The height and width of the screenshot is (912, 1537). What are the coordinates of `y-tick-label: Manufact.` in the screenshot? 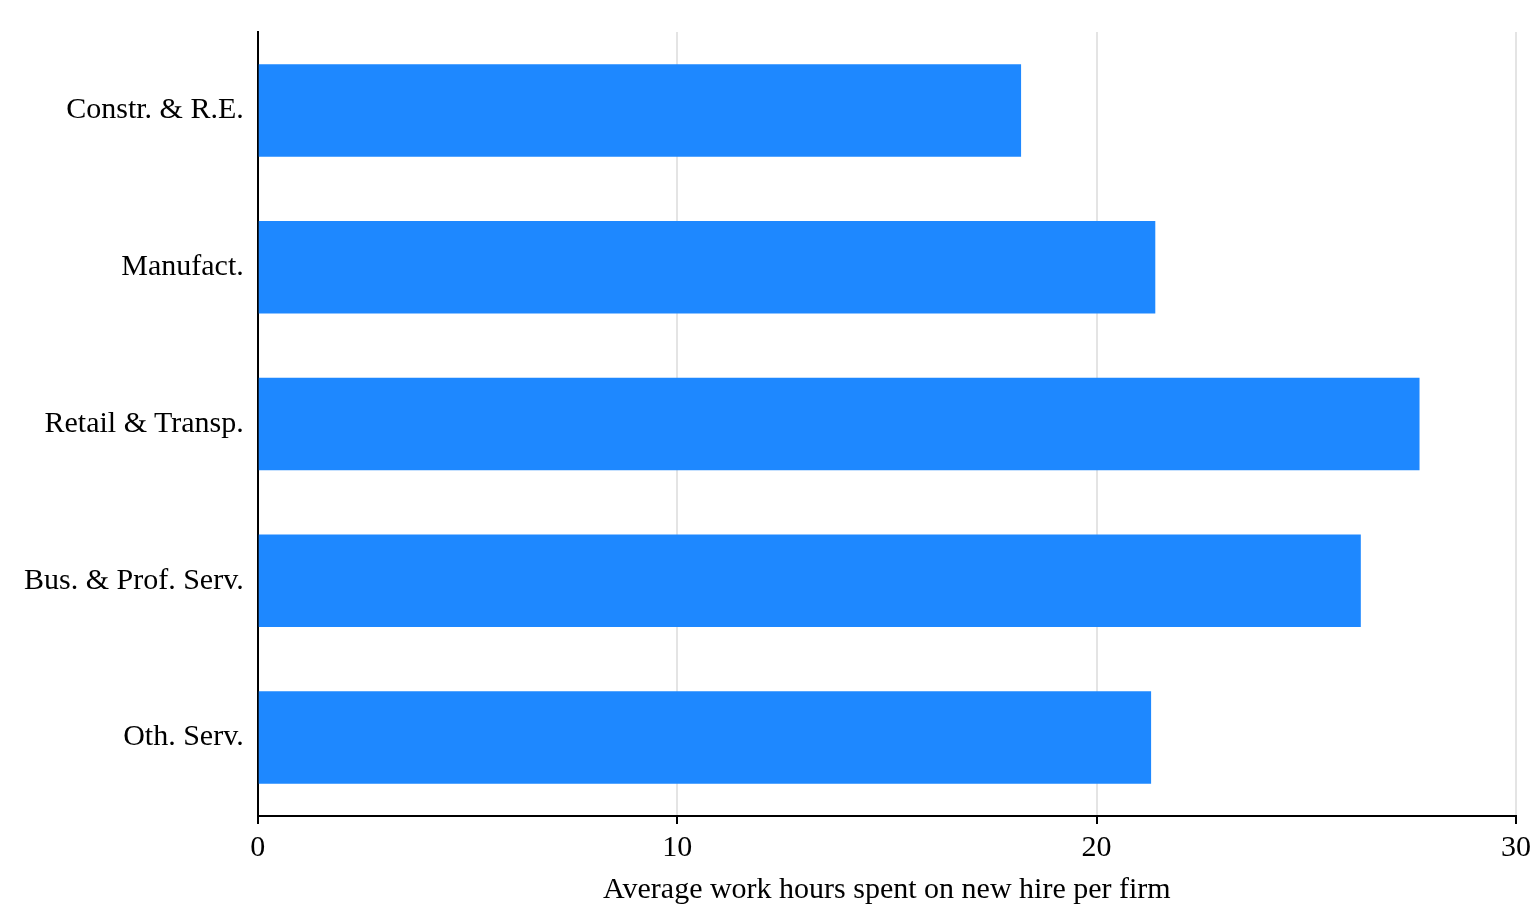 It's located at (182, 265).